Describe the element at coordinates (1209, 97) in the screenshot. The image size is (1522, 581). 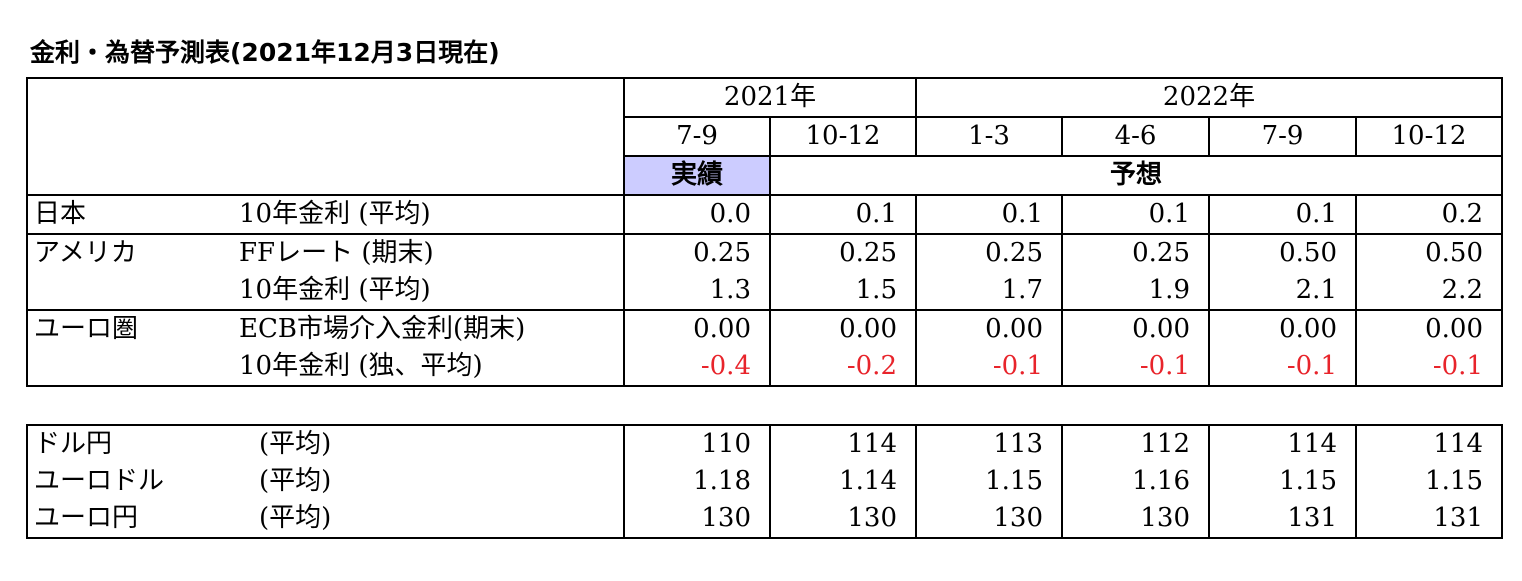
I see `year-2022-header: 2022年` at that location.